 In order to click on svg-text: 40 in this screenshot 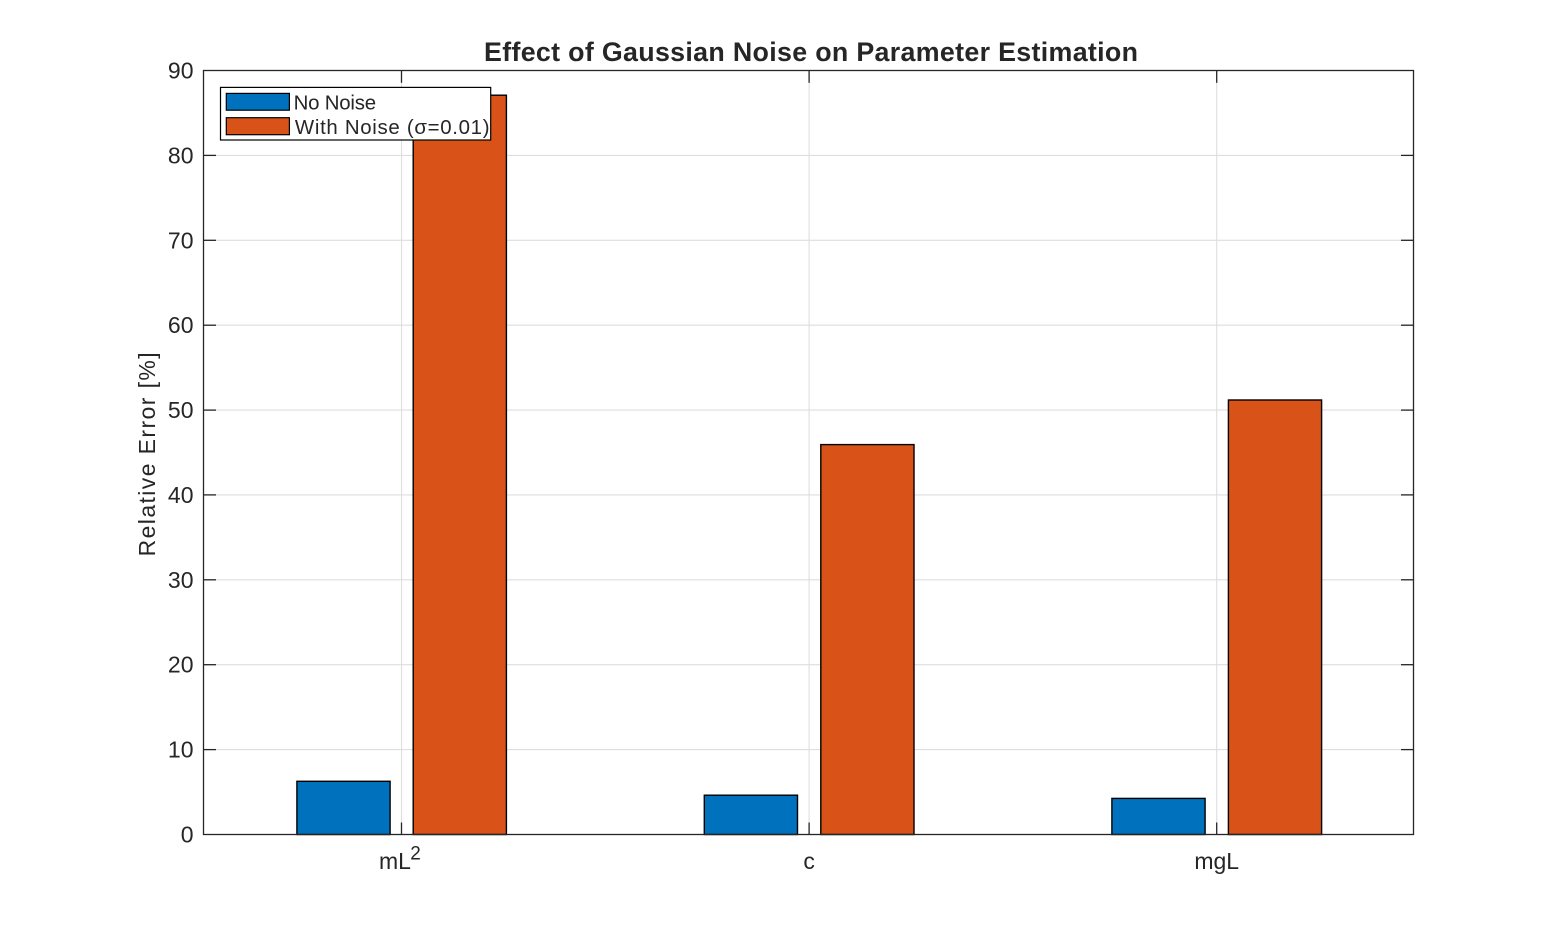, I will do `click(181, 495)`.